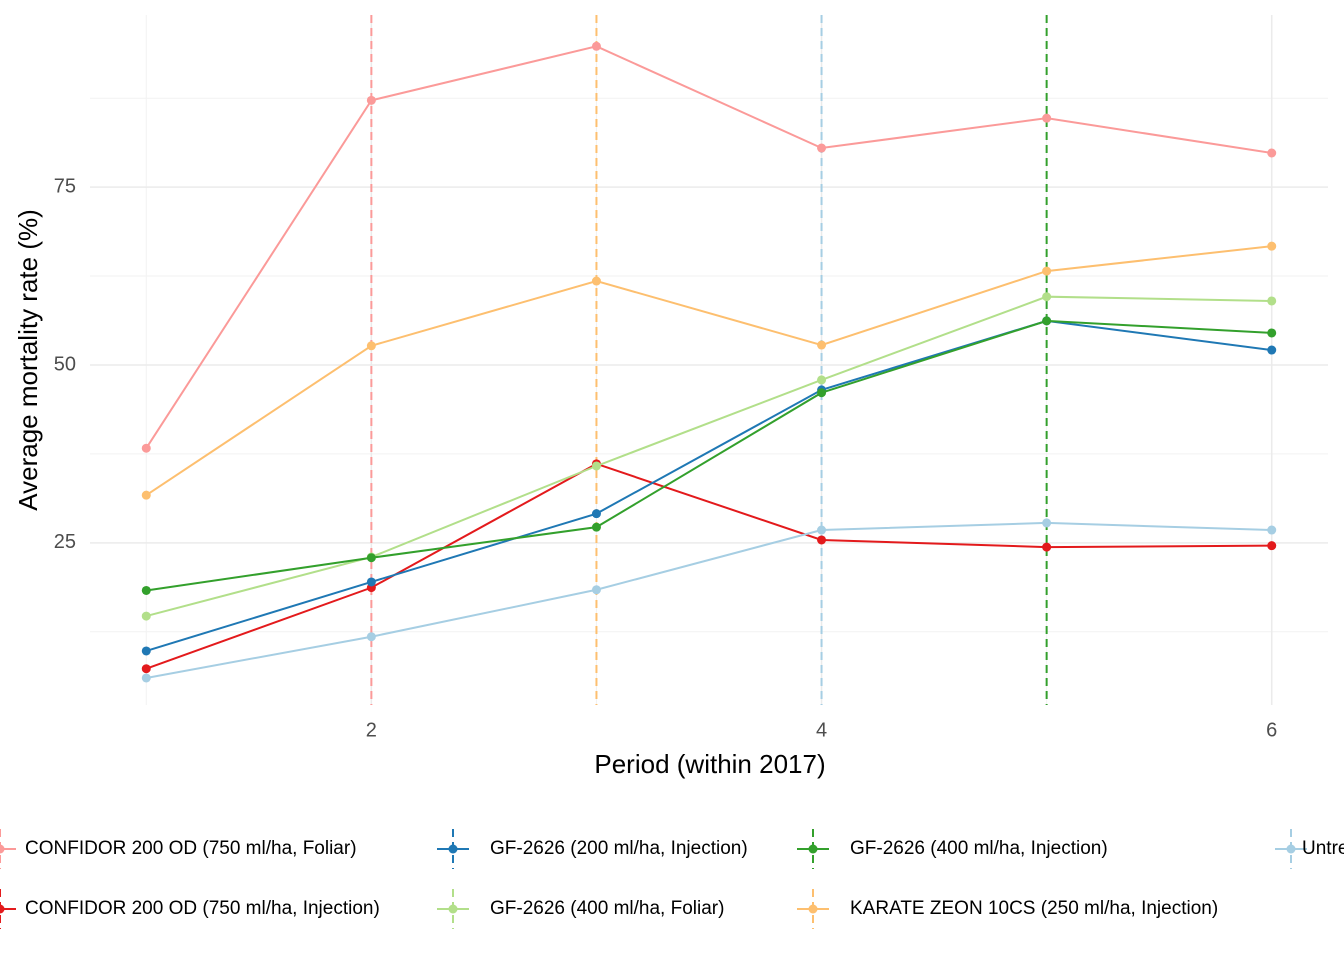  Describe the element at coordinates (709, 600) in the screenshot. I see `series-line` at that location.